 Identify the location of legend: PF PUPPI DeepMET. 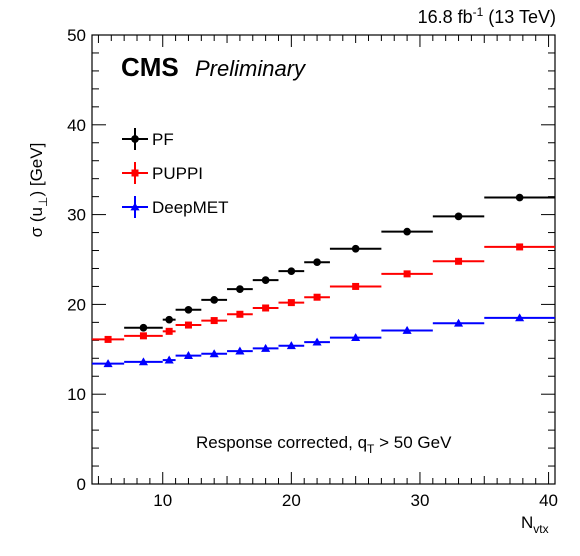
(175, 173).